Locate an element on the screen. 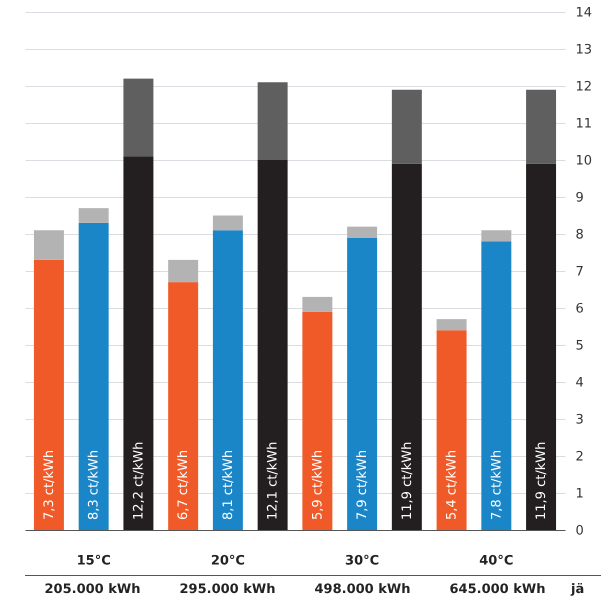  text: 205.000 kWh is located at coordinates (93, 589).